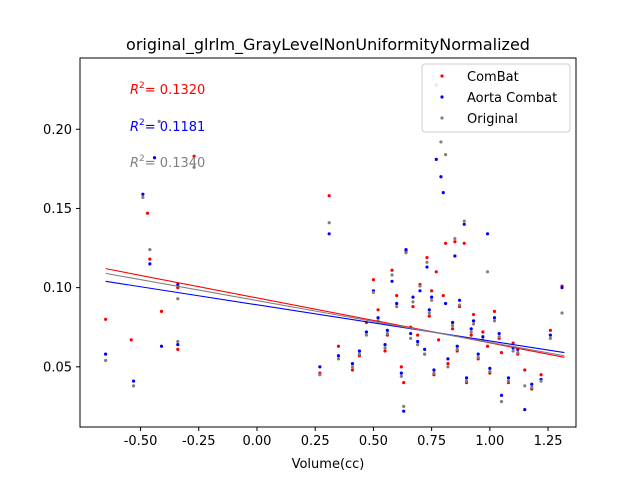 The image size is (640, 480). I want to click on legend-label-aorta-combat: Aorta Combat, so click(512, 98).